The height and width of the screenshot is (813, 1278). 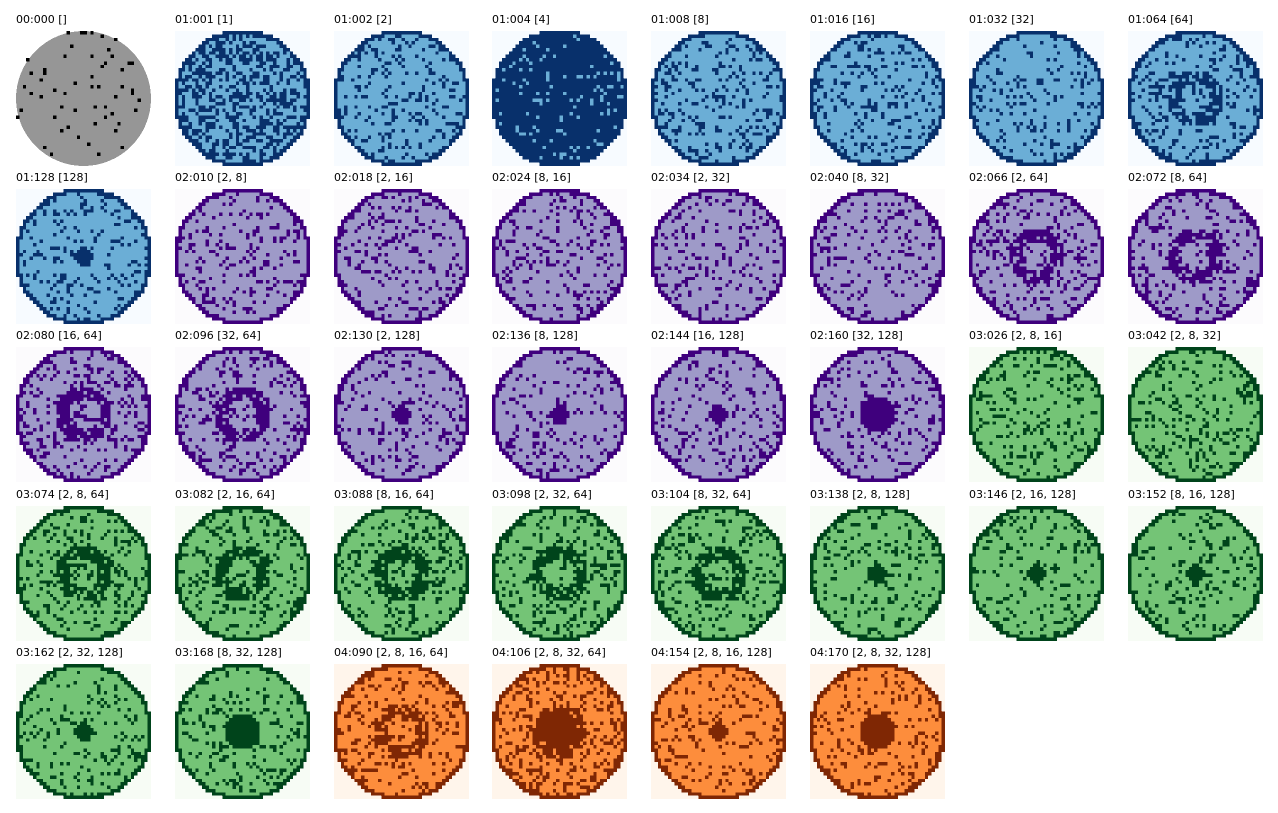 What do you see at coordinates (1001, 19) in the screenshot?
I see `panel-label: 01:032 [32]` at bounding box center [1001, 19].